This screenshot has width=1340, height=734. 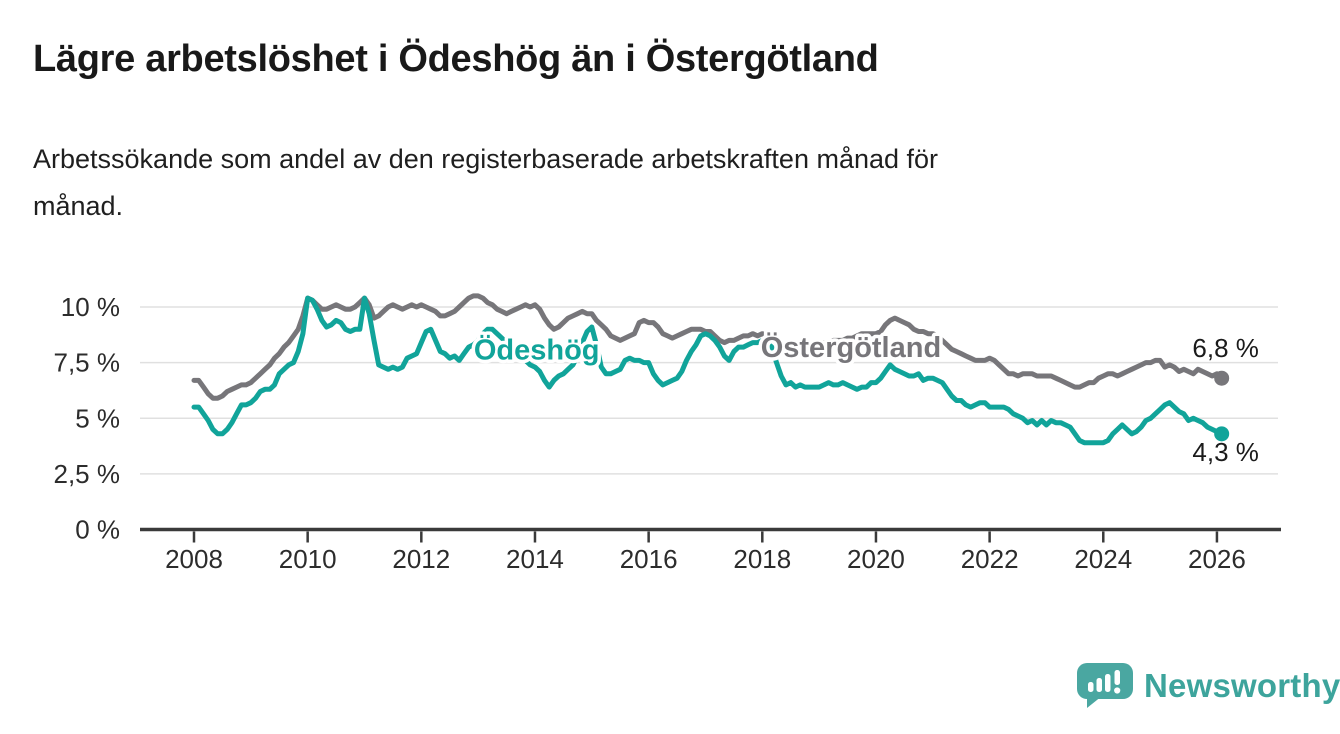 I want to click on x-tick-label: 2016, so click(x=649, y=559).